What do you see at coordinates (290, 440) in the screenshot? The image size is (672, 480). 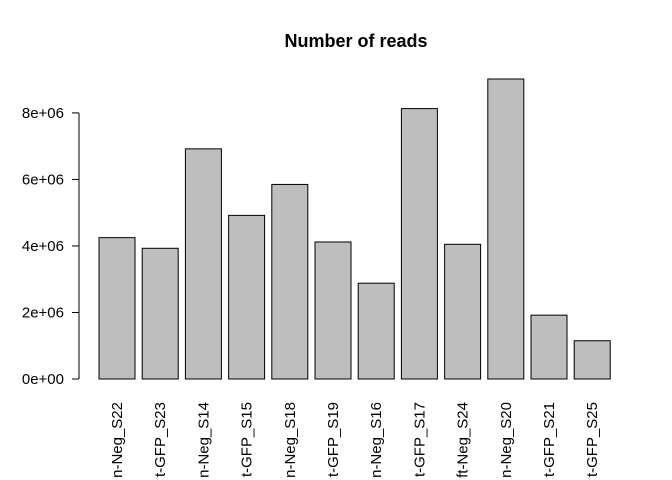 I see `category-label: n-Neg_S18` at bounding box center [290, 440].